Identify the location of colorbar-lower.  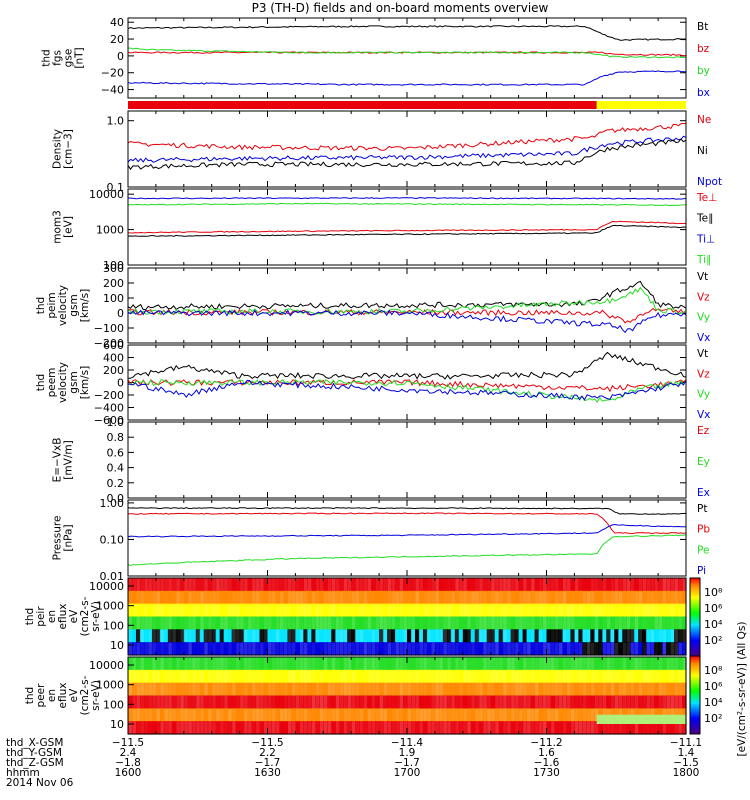
(695, 695).